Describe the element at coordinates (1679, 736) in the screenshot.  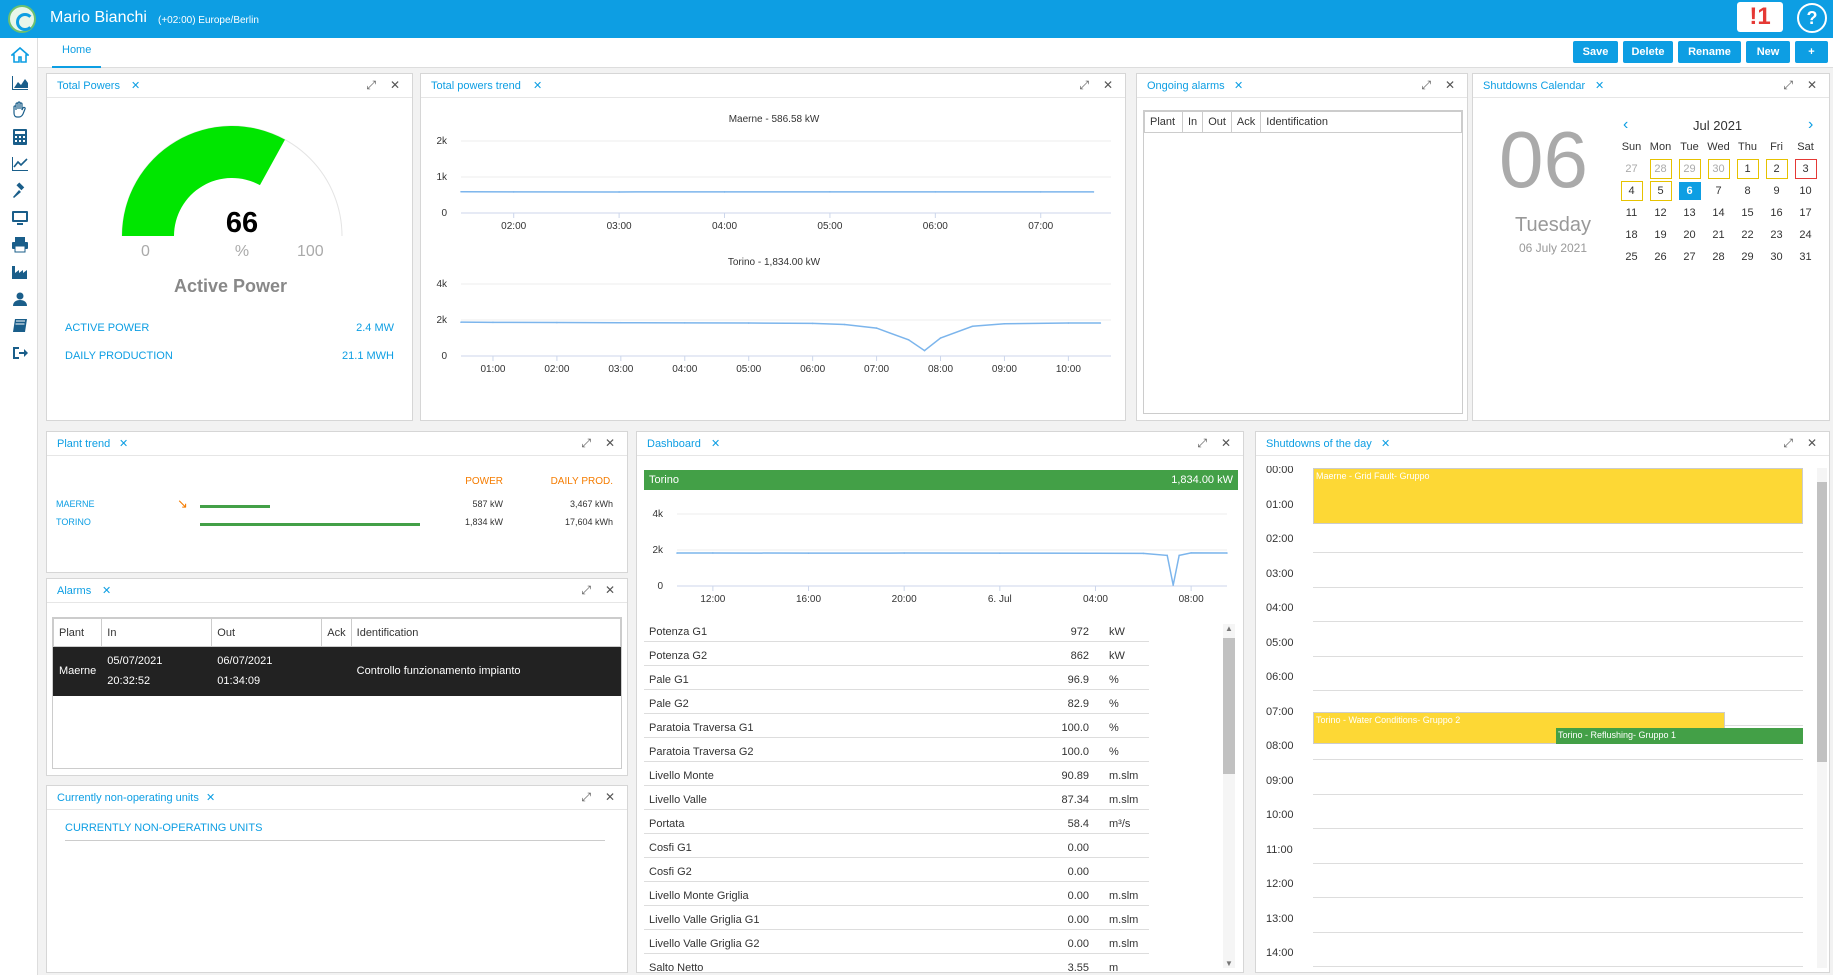
I see `shutdown-event: Torino - Reflushing- Gruppo 1` at that location.